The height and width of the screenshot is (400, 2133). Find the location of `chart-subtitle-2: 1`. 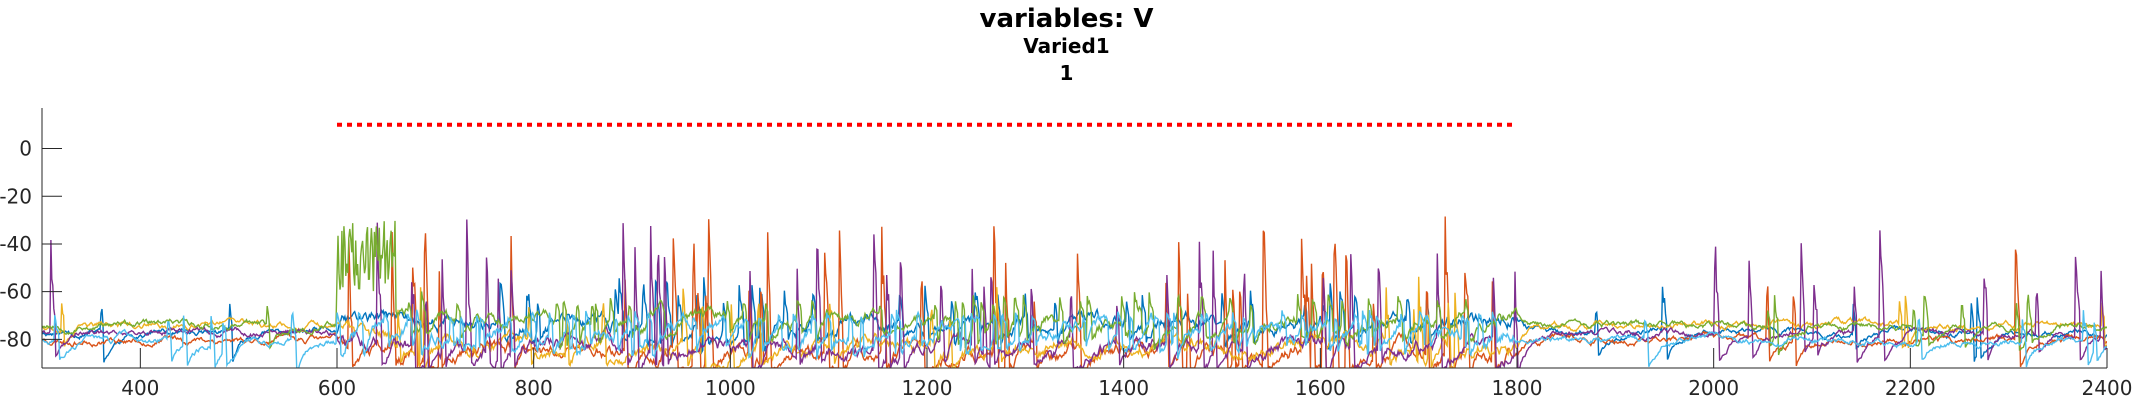

chart-subtitle-2: 1 is located at coordinates (1066, 73).